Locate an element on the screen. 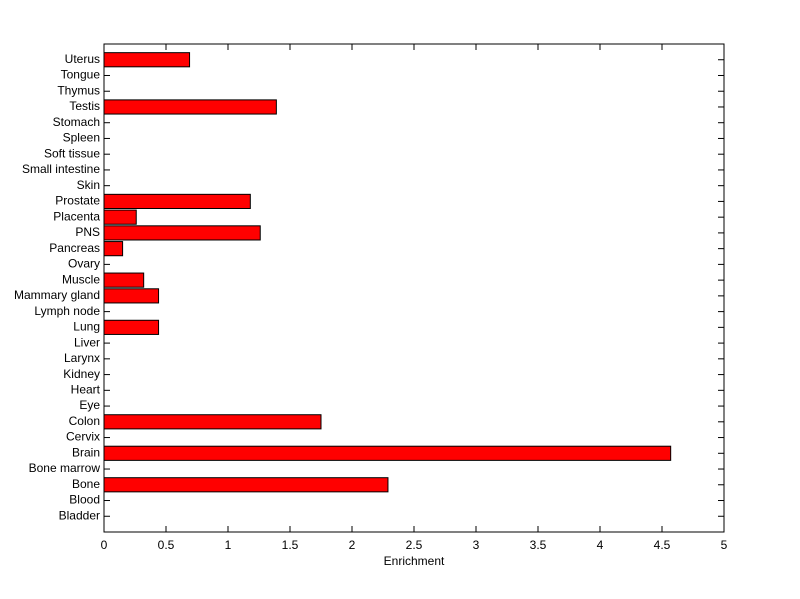 The image size is (800, 599). x-tick-label: 5 is located at coordinates (724, 545).